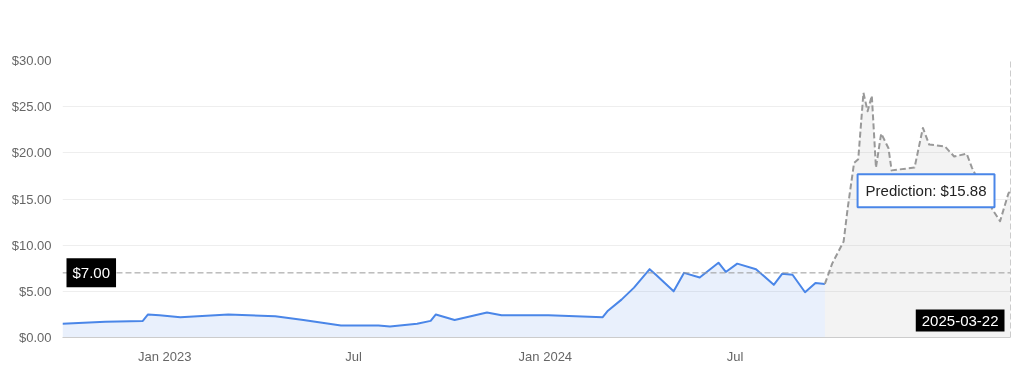  What do you see at coordinates (91, 273) in the screenshot?
I see `ref-line-label: $7.00` at bounding box center [91, 273].